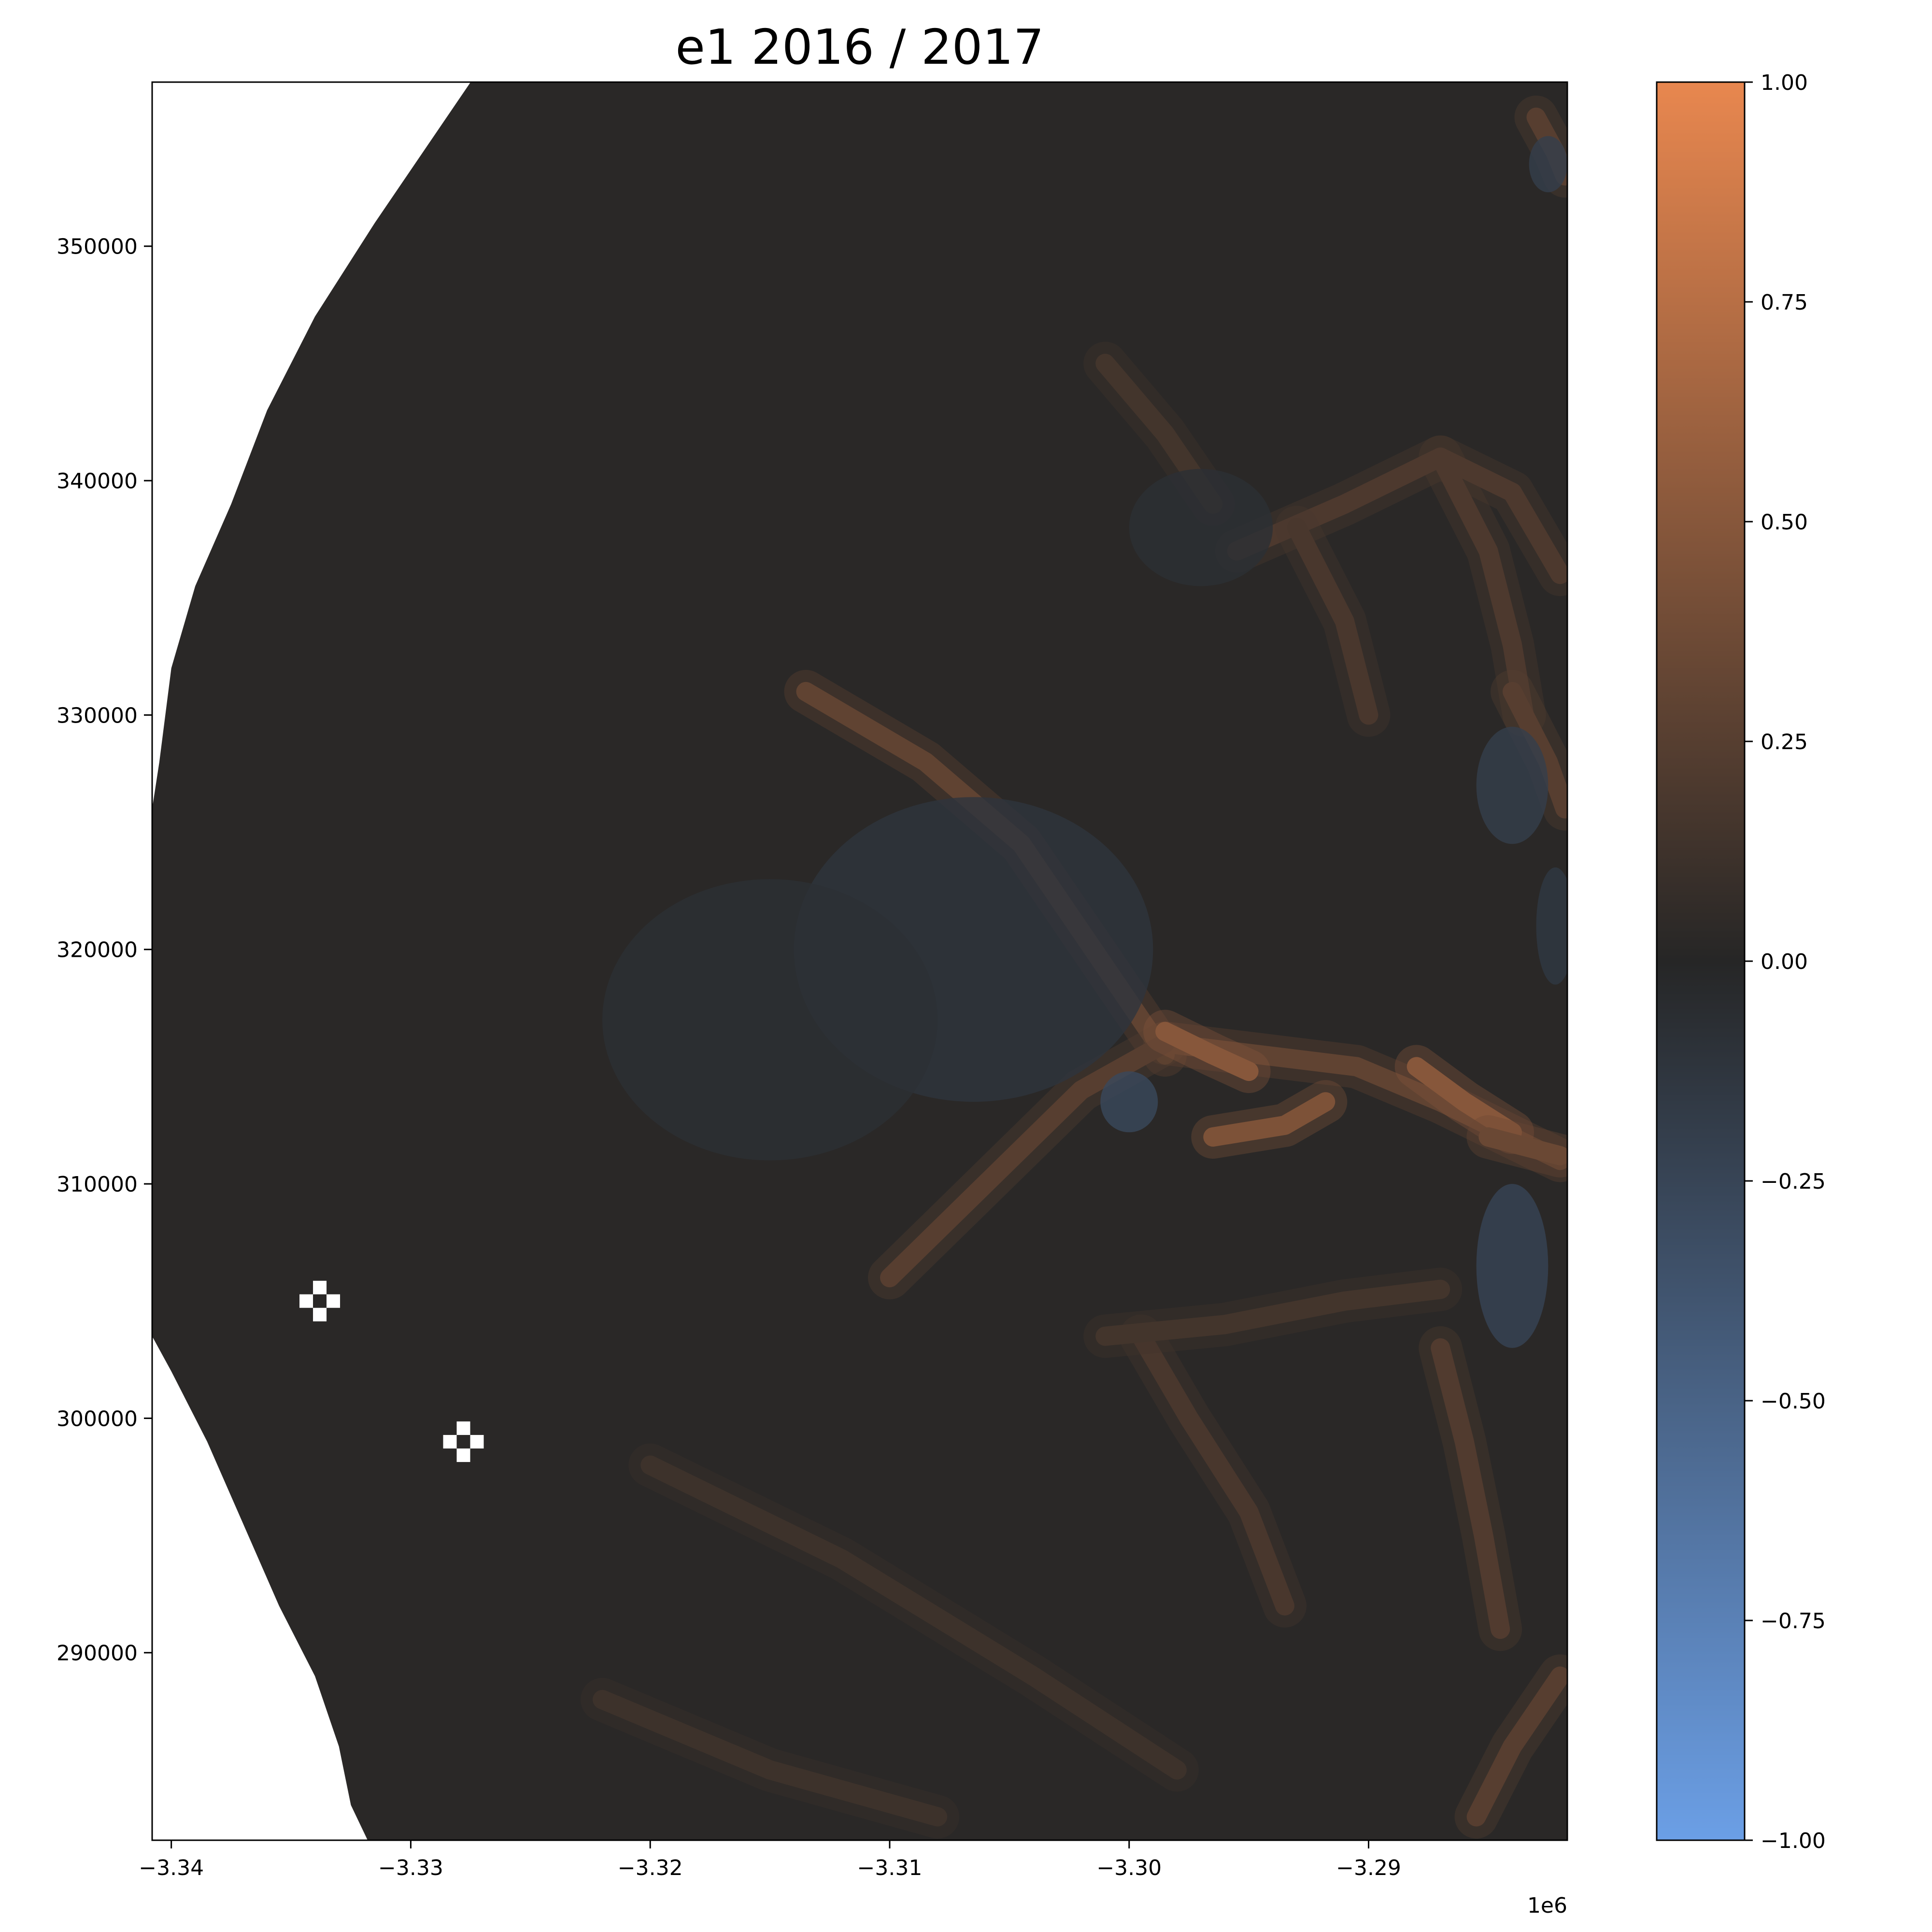  Describe the element at coordinates (1793, 1621) in the screenshot. I see `colorbar-tick-label: −0.75` at that location.